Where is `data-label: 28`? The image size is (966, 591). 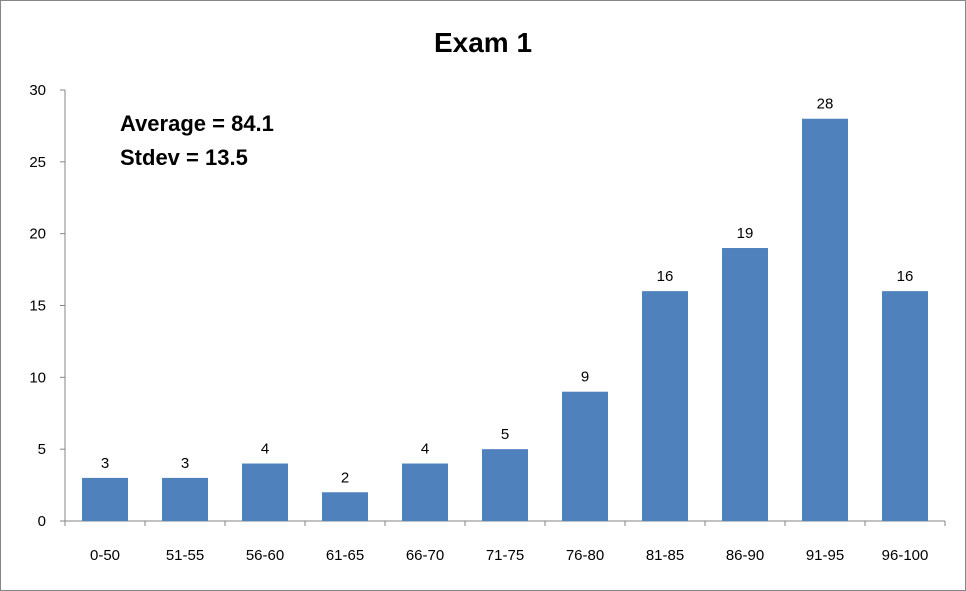 data-label: 28 is located at coordinates (825, 104).